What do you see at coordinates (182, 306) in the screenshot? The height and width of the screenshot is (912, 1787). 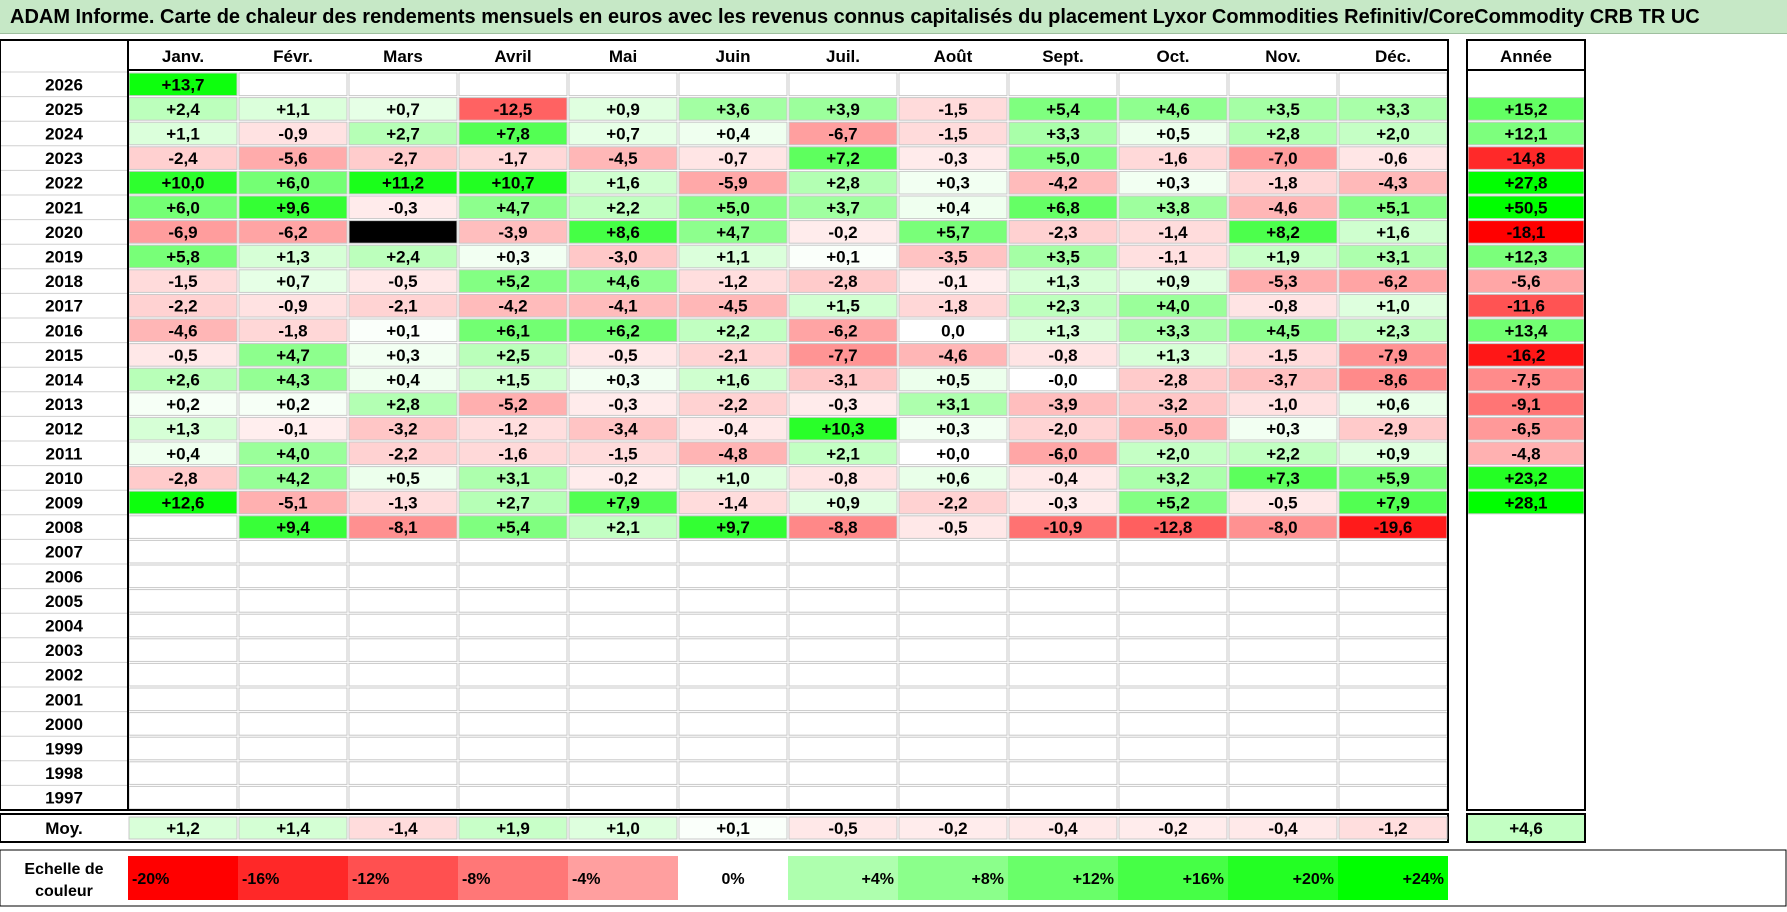 I see `cell-value: -2,2` at bounding box center [182, 306].